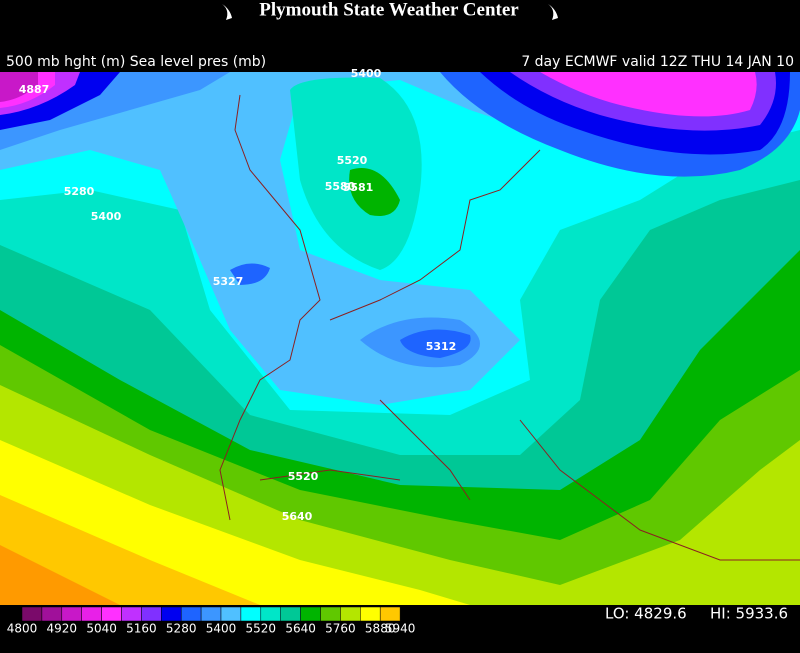 This screenshot has width=800, height=653. Describe the element at coordinates (389, 10) in the screenshot. I see `title: Plymouth State Weather Center` at that location.